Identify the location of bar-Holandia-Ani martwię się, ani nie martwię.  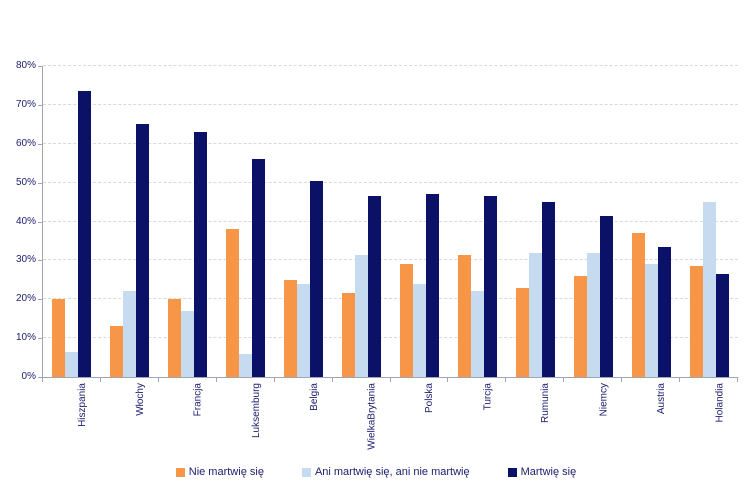
(709, 289).